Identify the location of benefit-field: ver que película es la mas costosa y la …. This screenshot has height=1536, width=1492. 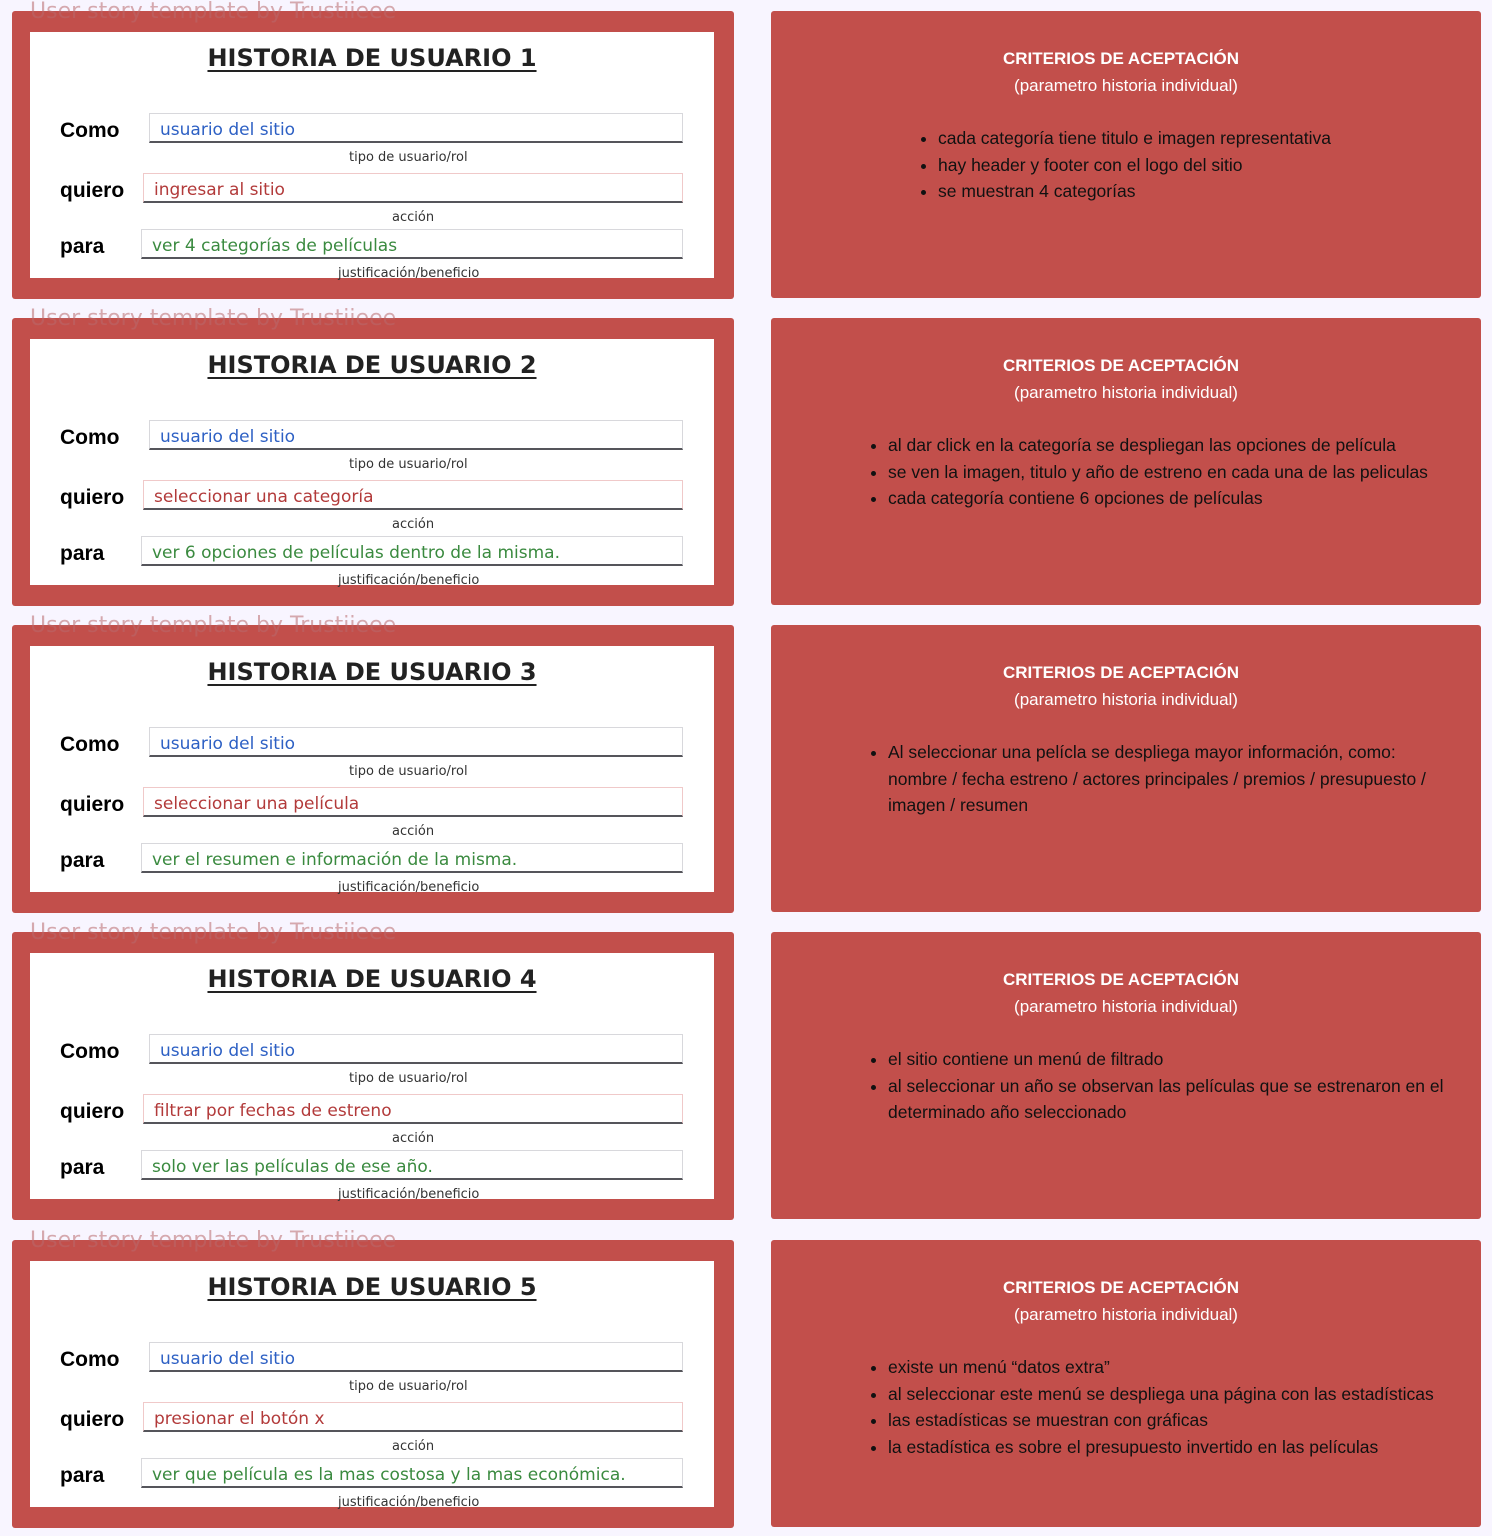
(412, 1473).